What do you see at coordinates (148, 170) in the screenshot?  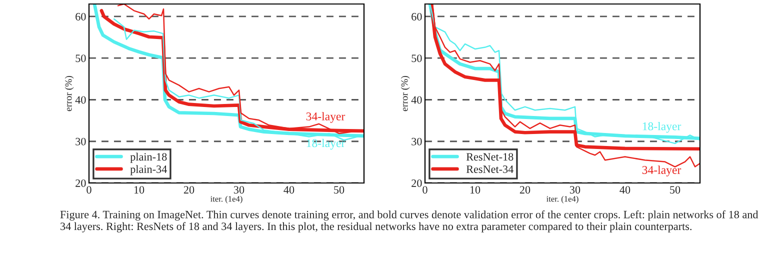 I see `legend-label: plain-34` at bounding box center [148, 170].